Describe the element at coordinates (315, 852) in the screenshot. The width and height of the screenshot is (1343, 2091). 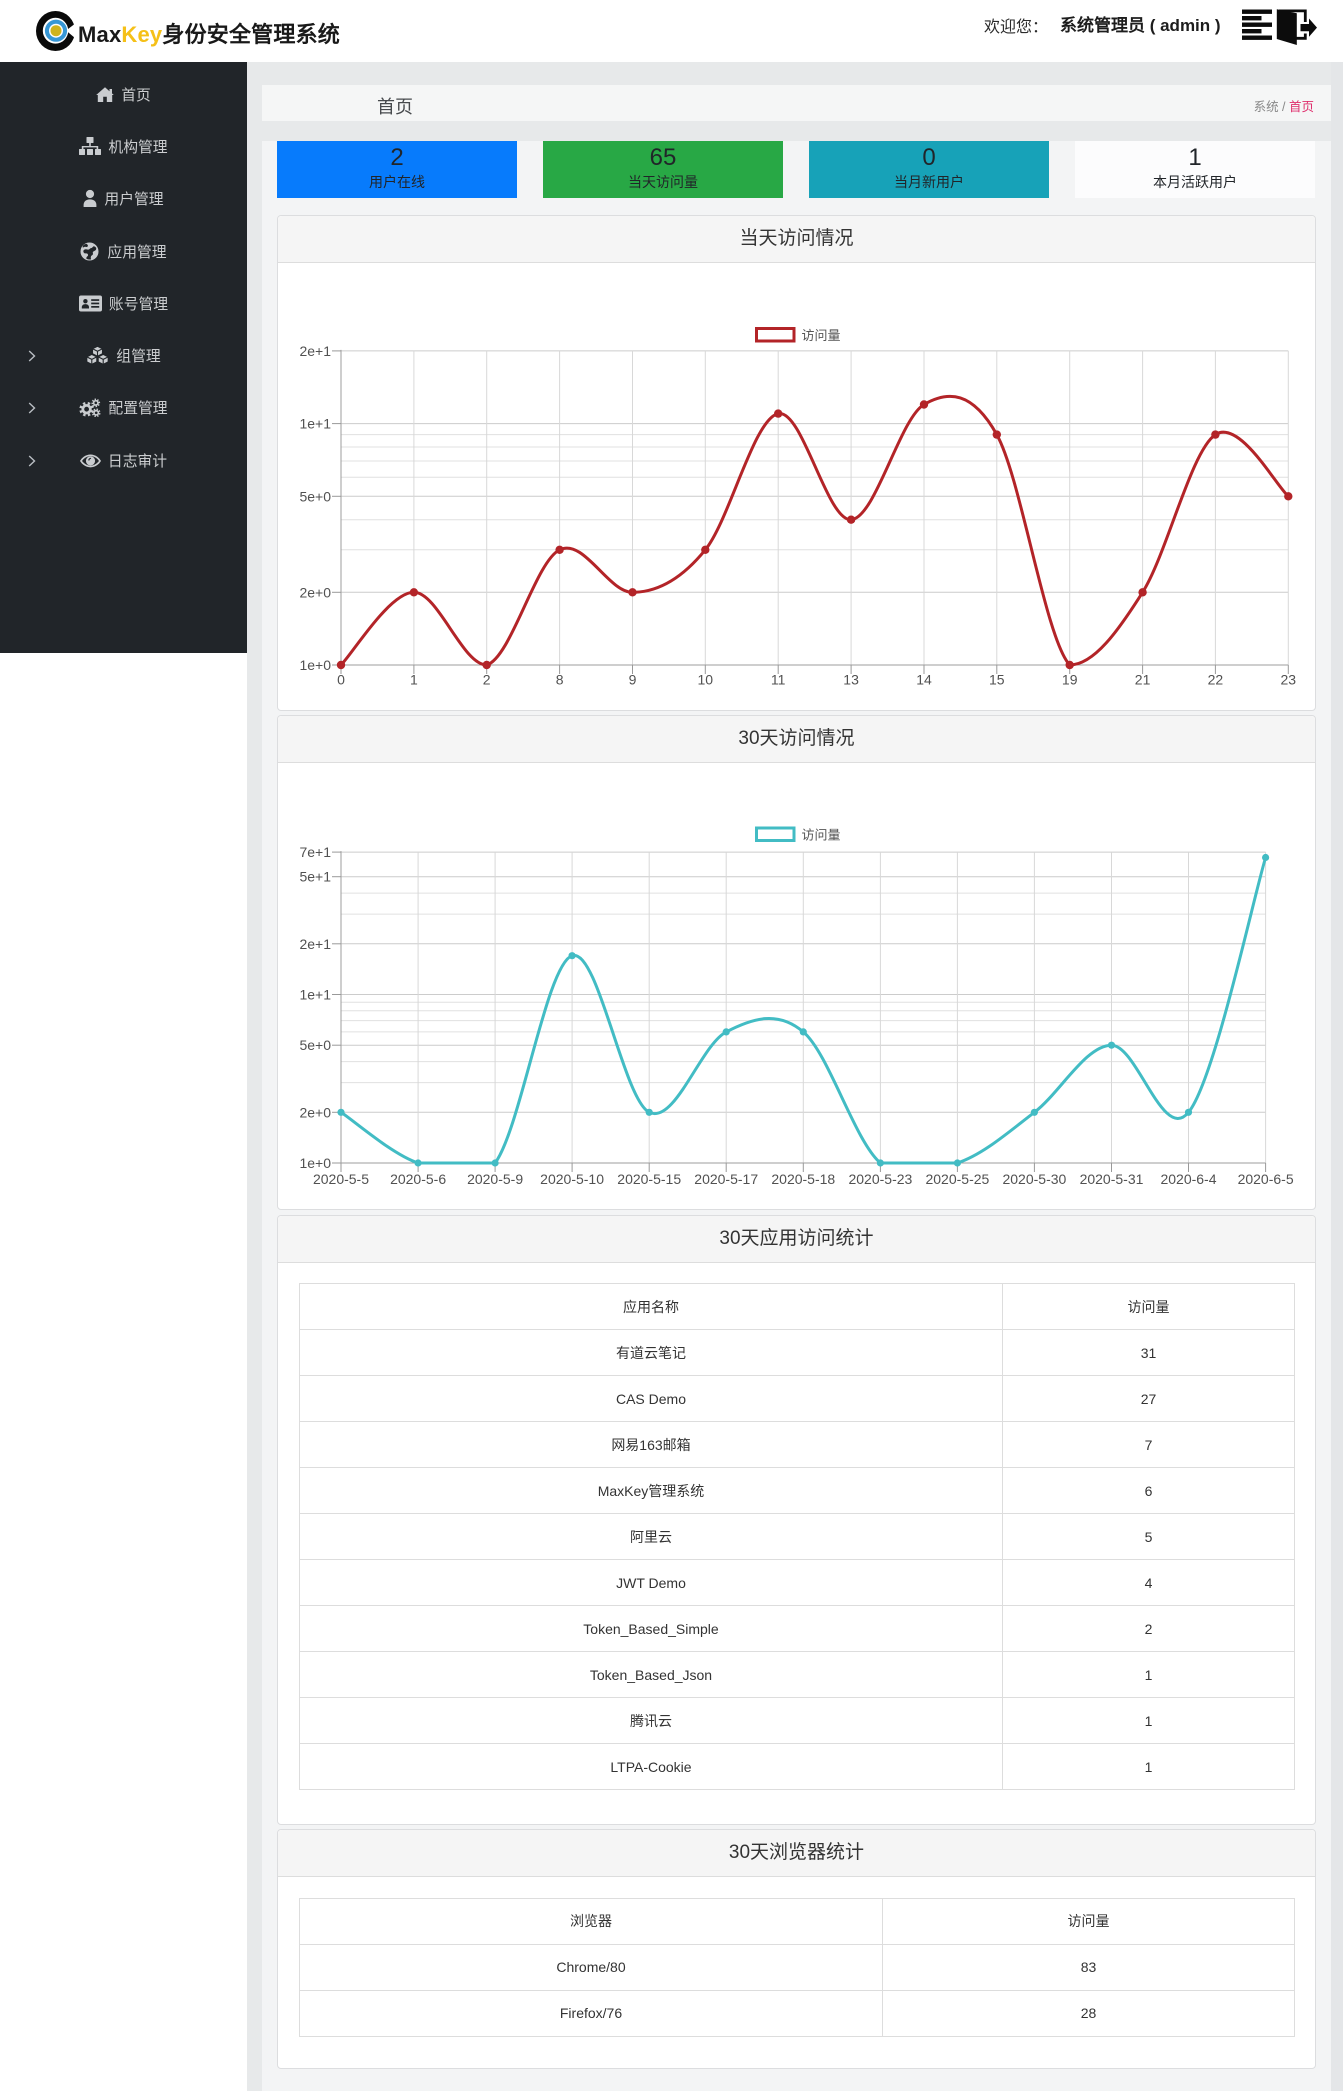
I see `svg-text: 7e+1` at that location.